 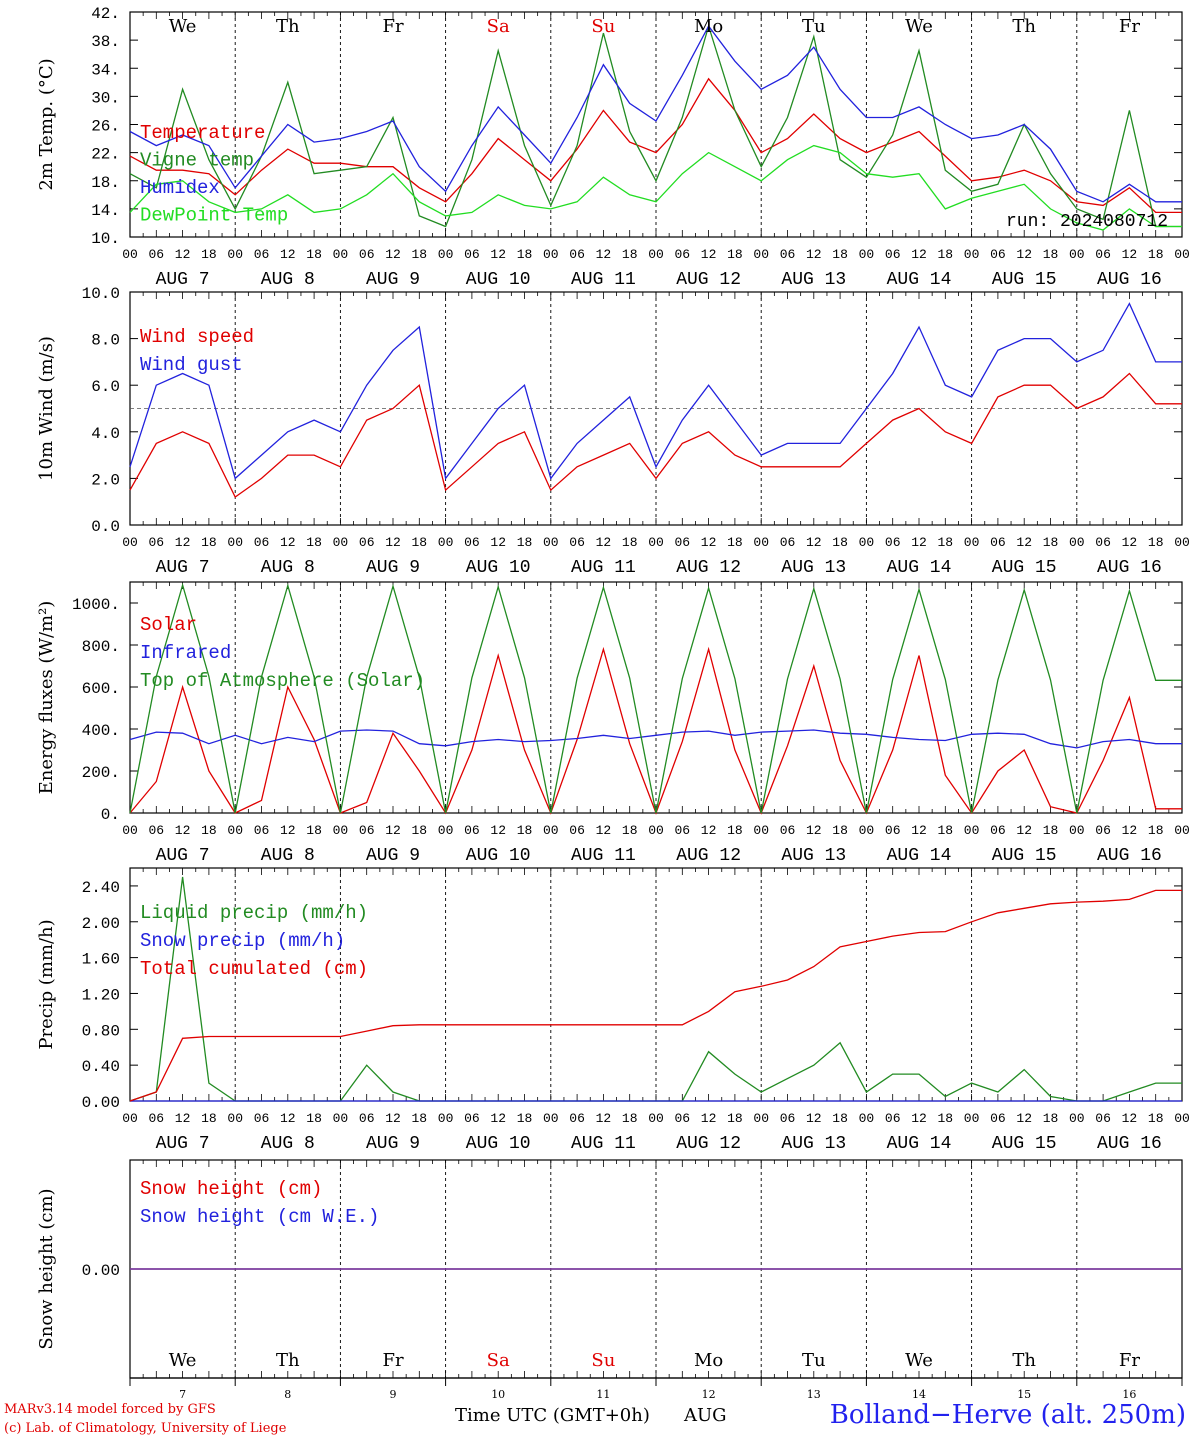 What do you see at coordinates (105, 434) in the screenshot?
I see `y-tick-label: 4.0` at bounding box center [105, 434].